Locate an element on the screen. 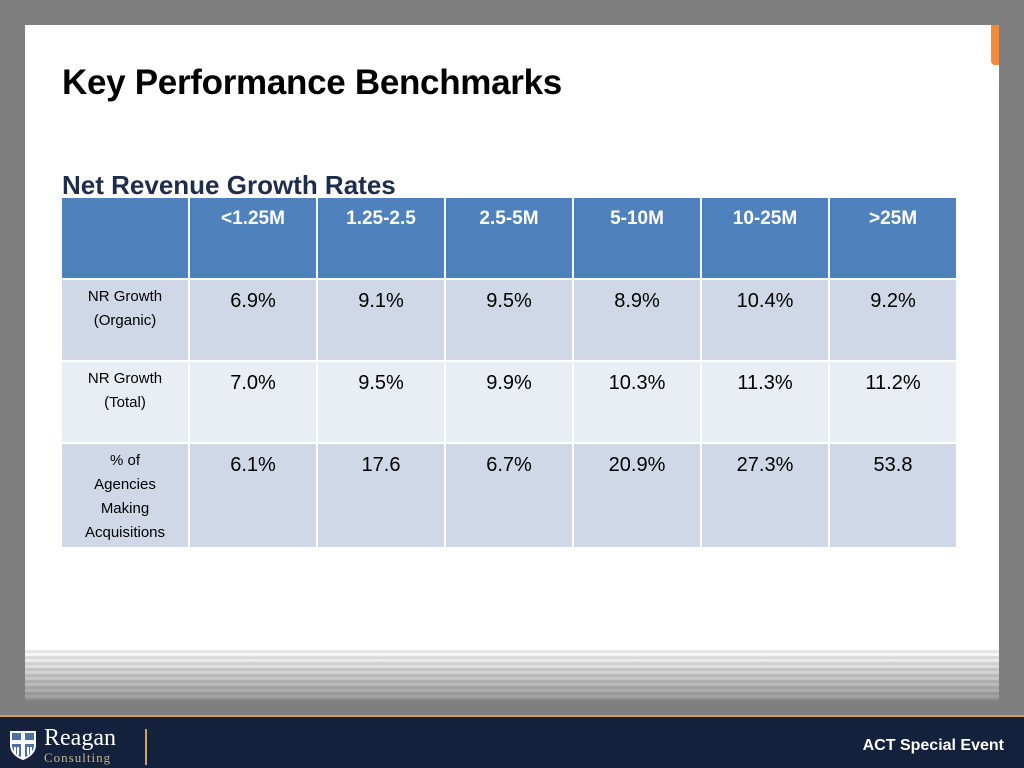 The height and width of the screenshot is (768, 1024). row-label-line: (Organic) is located at coordinates (125, 320).